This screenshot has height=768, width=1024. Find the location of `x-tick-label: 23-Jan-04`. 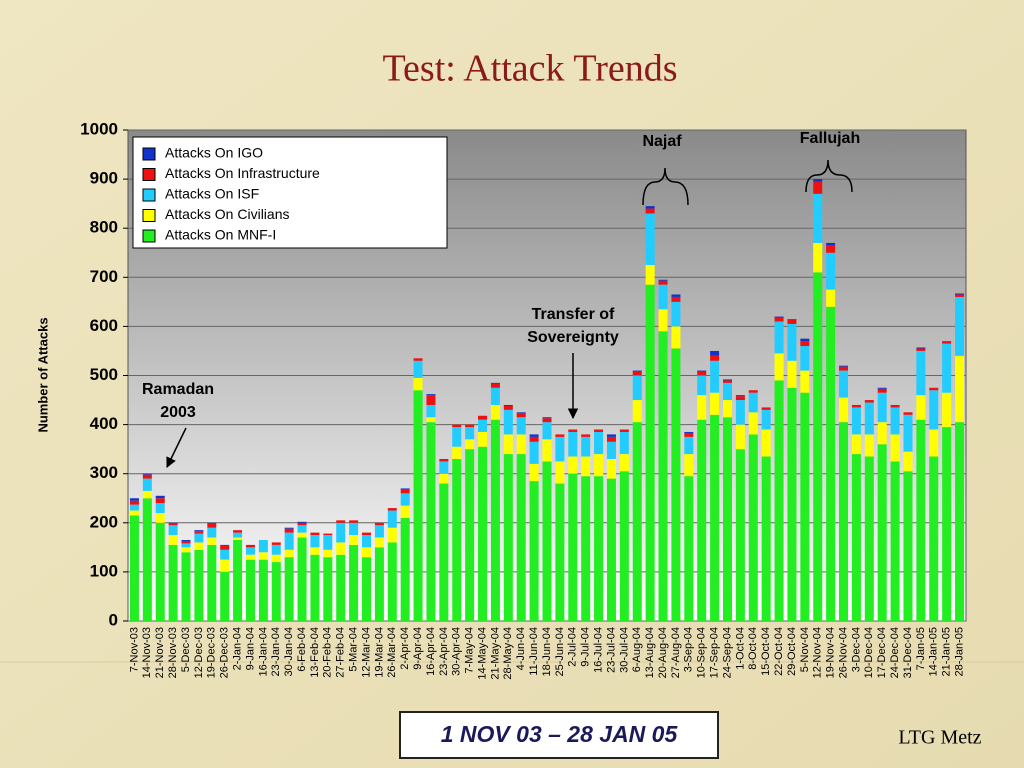

x-tick-label: 23-Jan-04 is located at coordinates (276, 652).